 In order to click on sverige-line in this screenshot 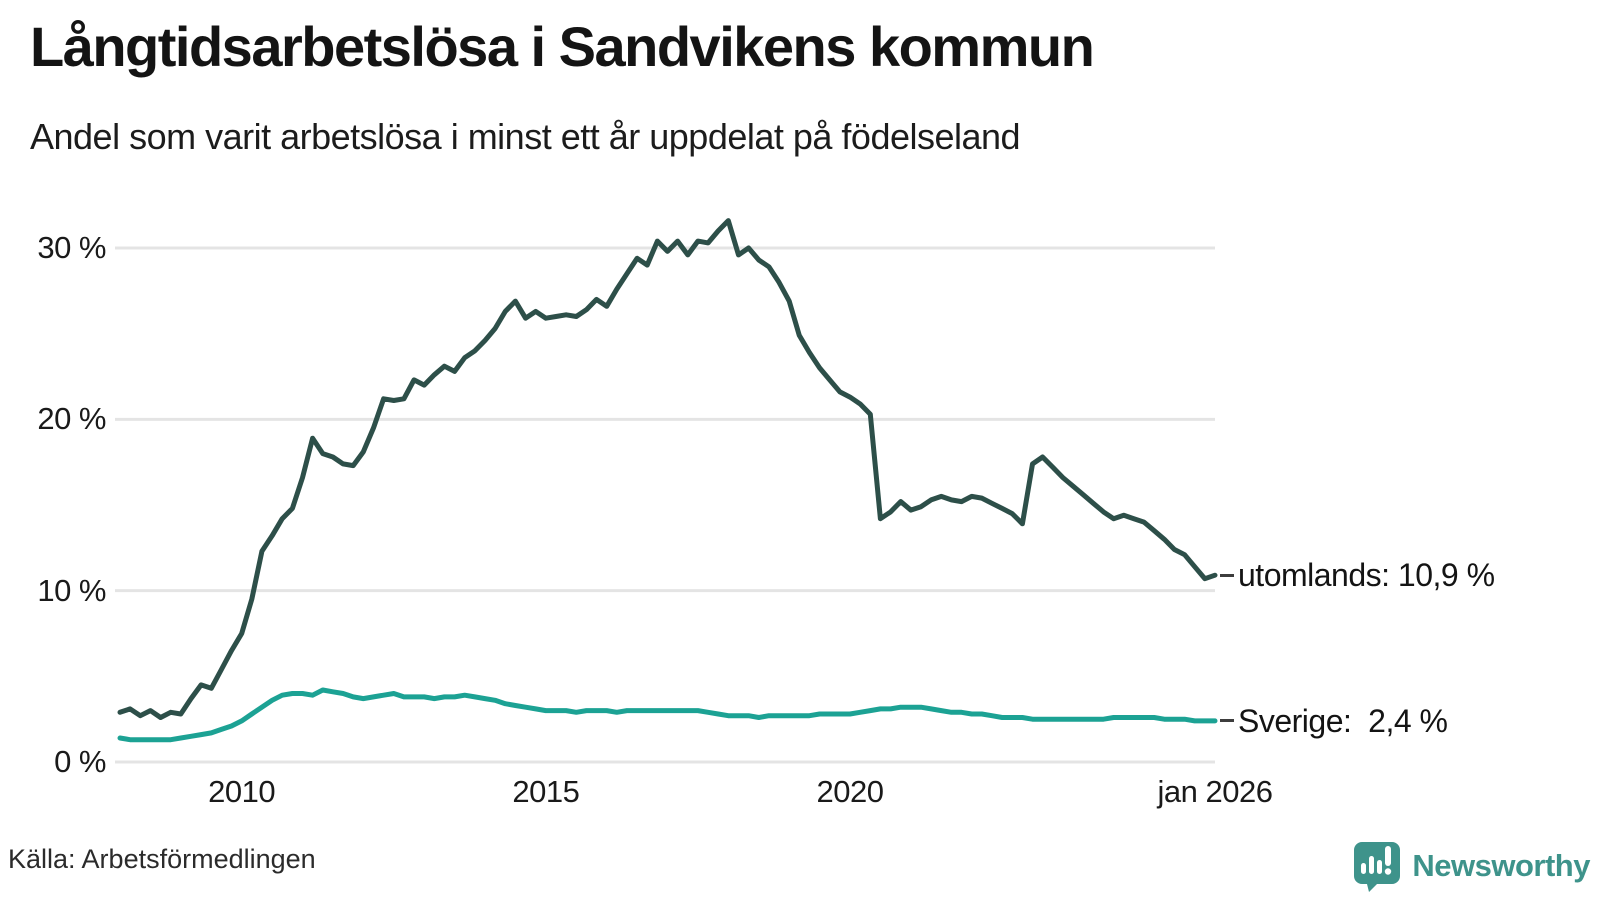, I will do `click(667, 715)`.